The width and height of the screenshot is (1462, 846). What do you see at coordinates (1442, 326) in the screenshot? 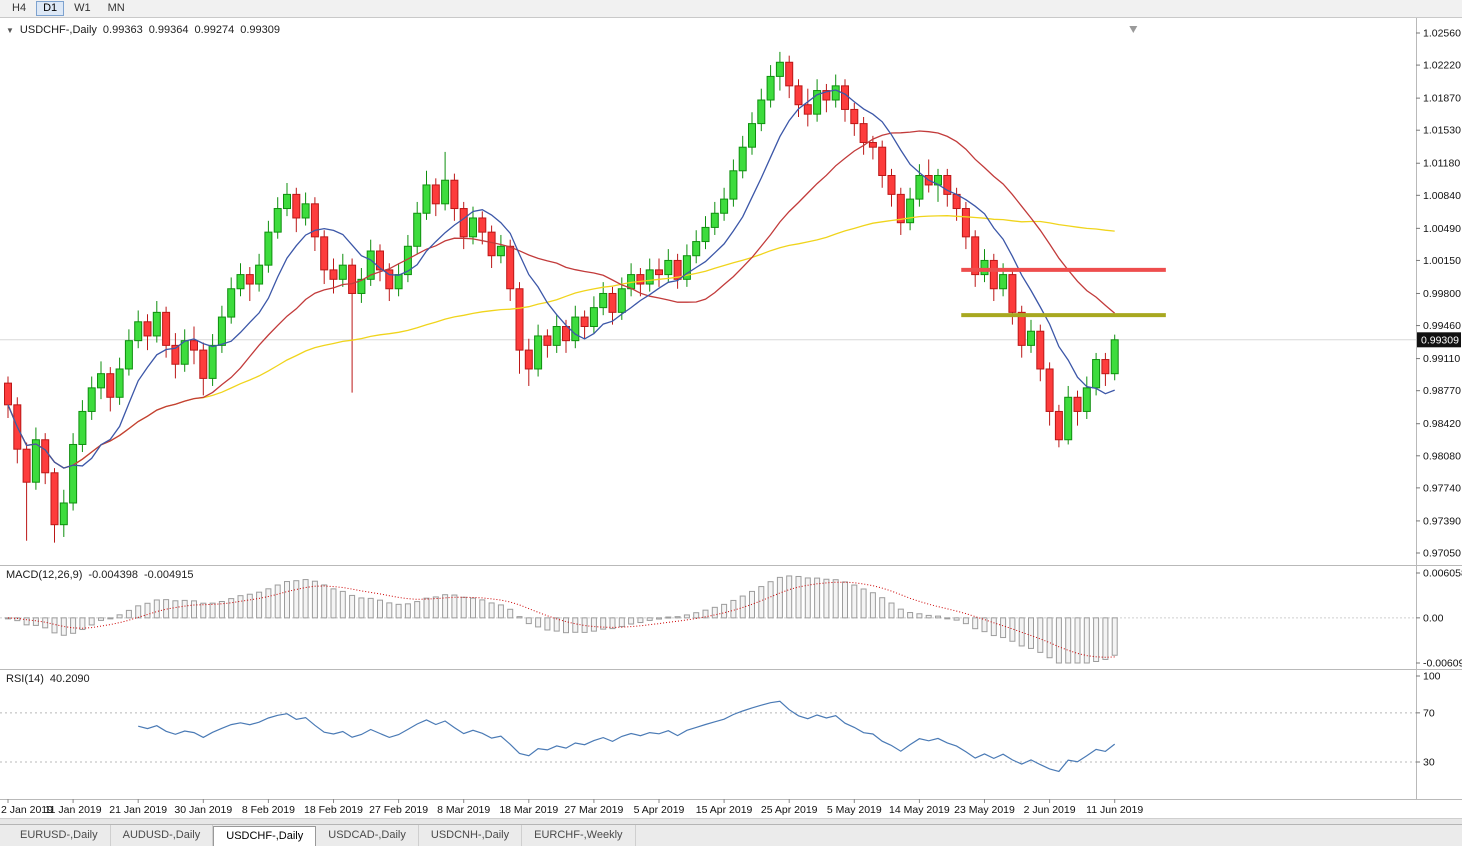
I see `svg-text: 0.99460` at bounding box center [1442, 326].